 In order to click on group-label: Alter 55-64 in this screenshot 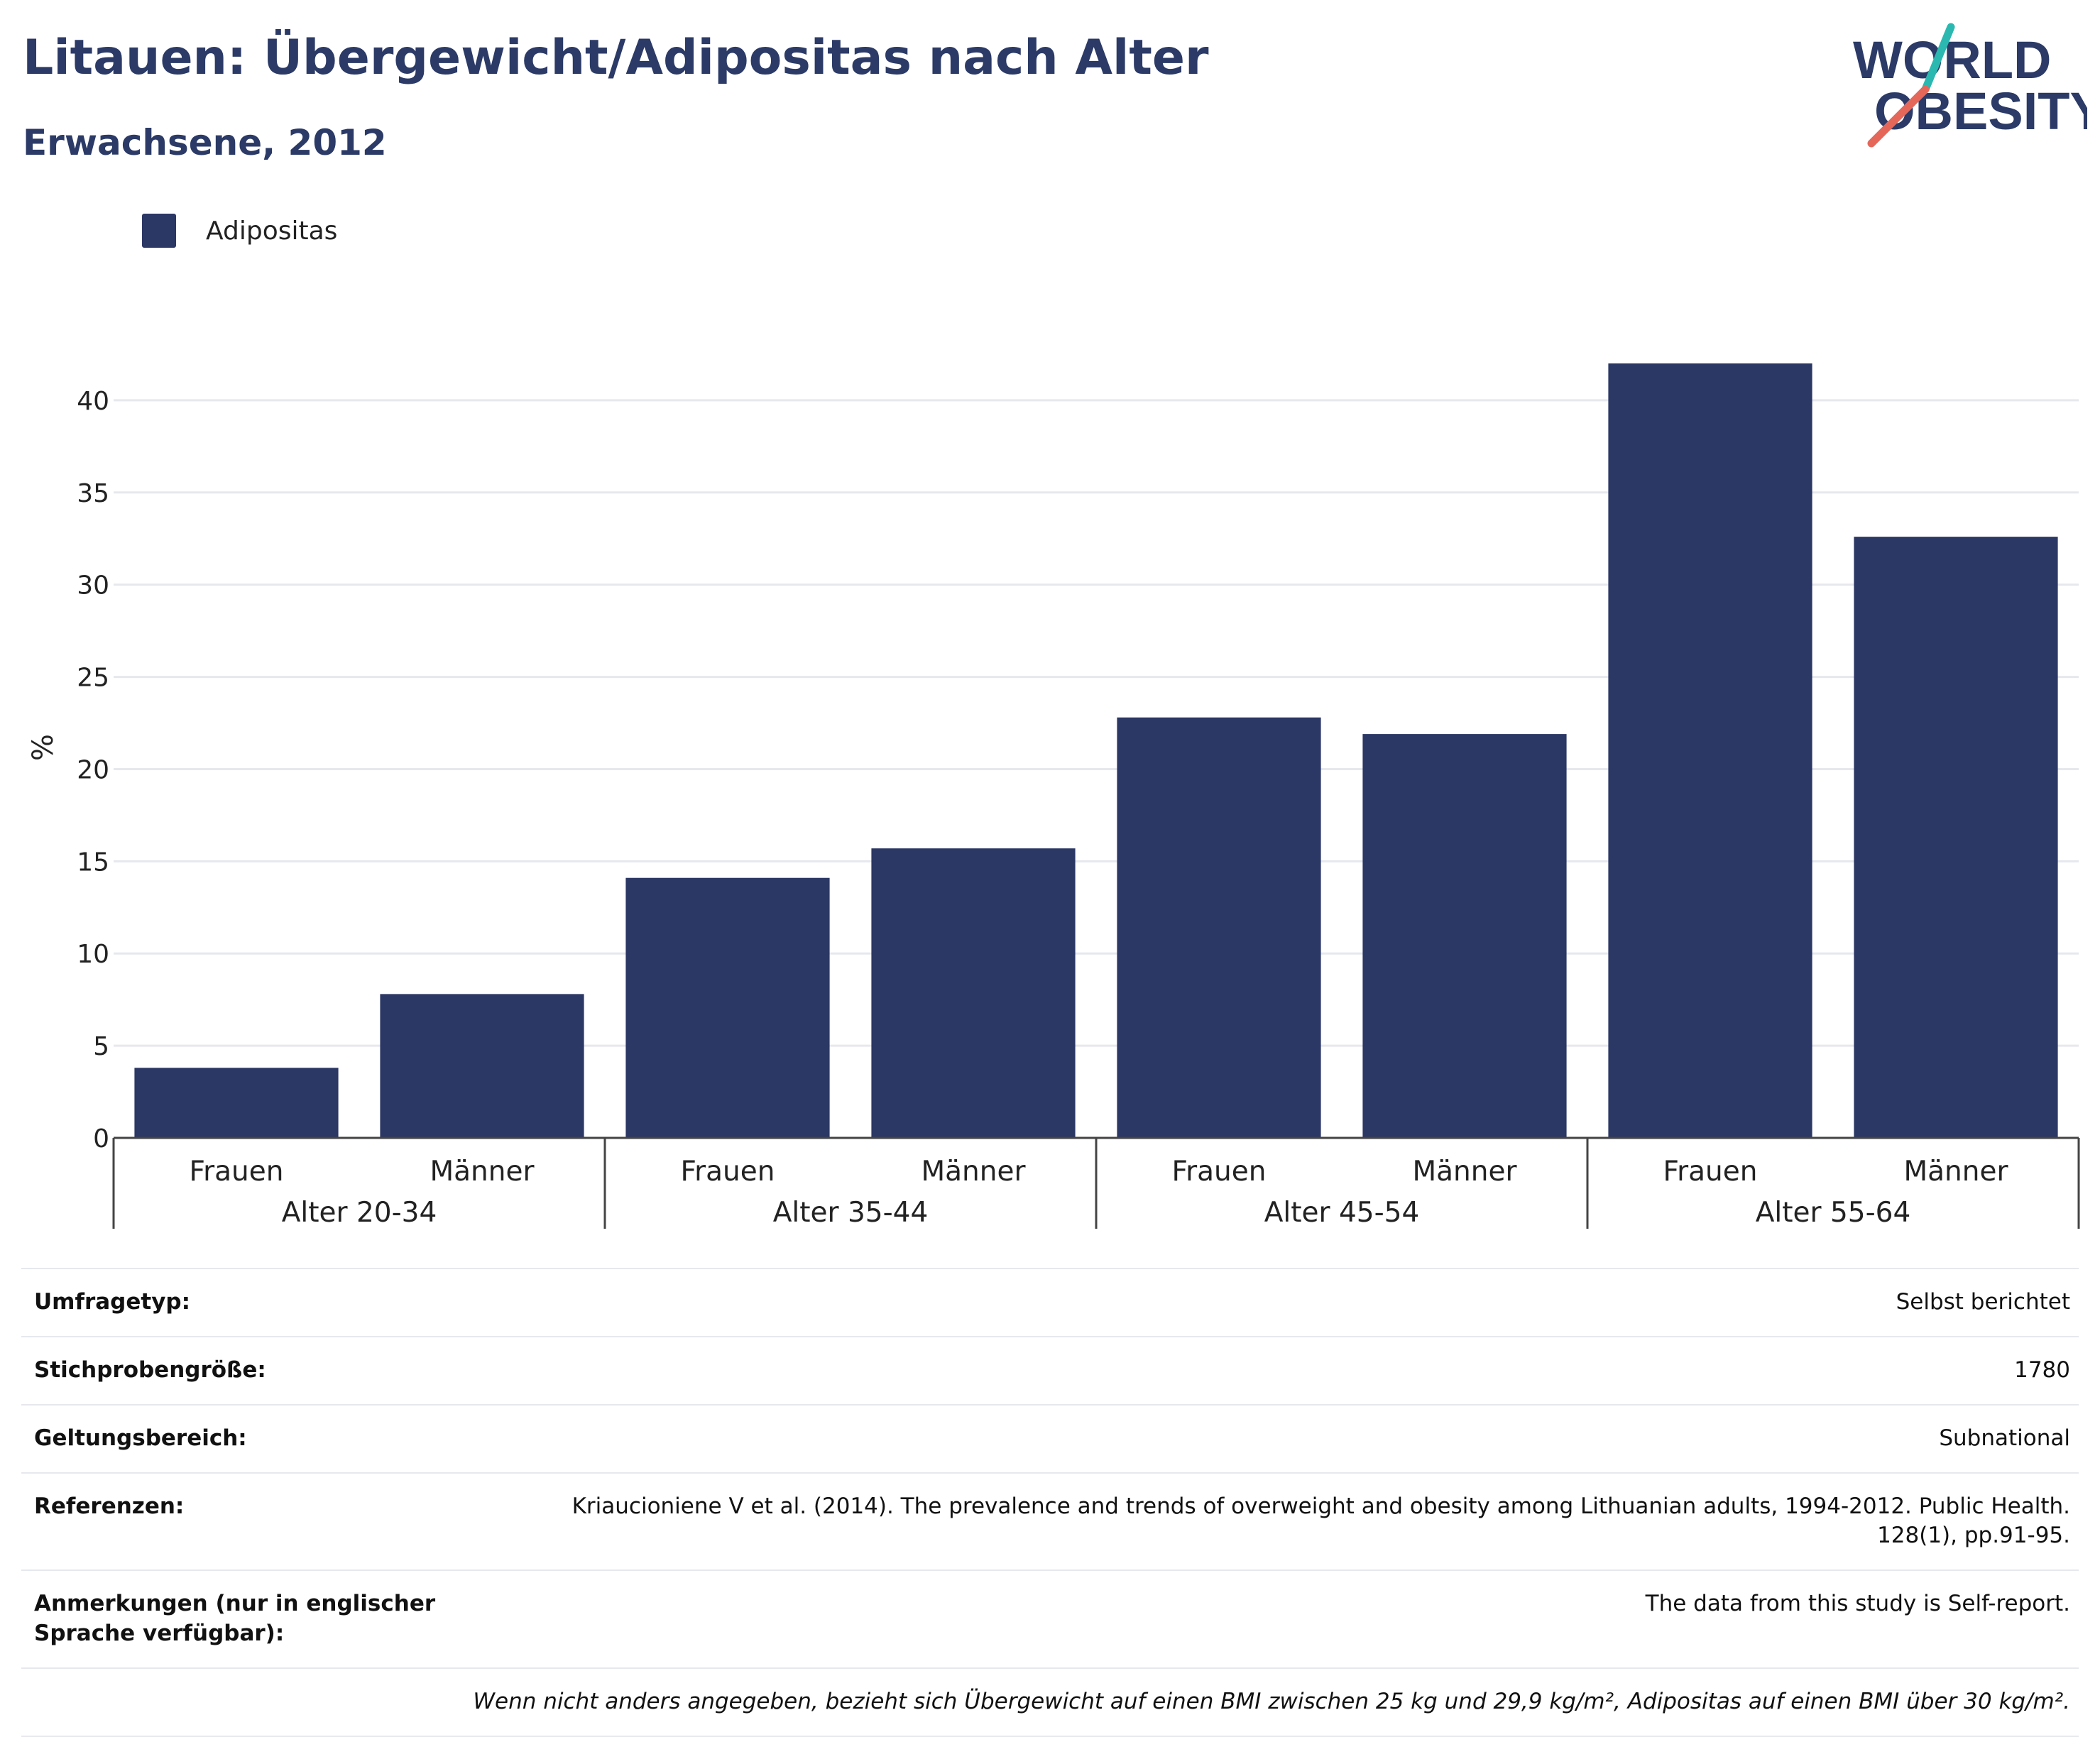, I will do `click(1833, 1213)`.